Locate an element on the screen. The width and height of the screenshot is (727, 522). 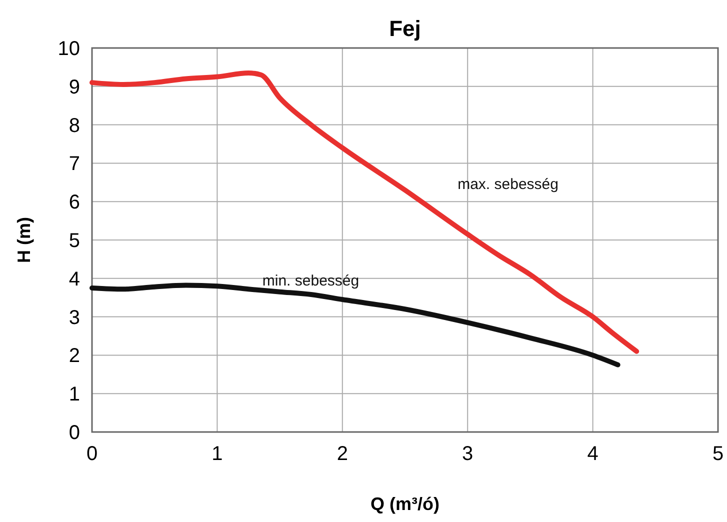
series-label: min. sebesség is located at coordinates (311, 281).